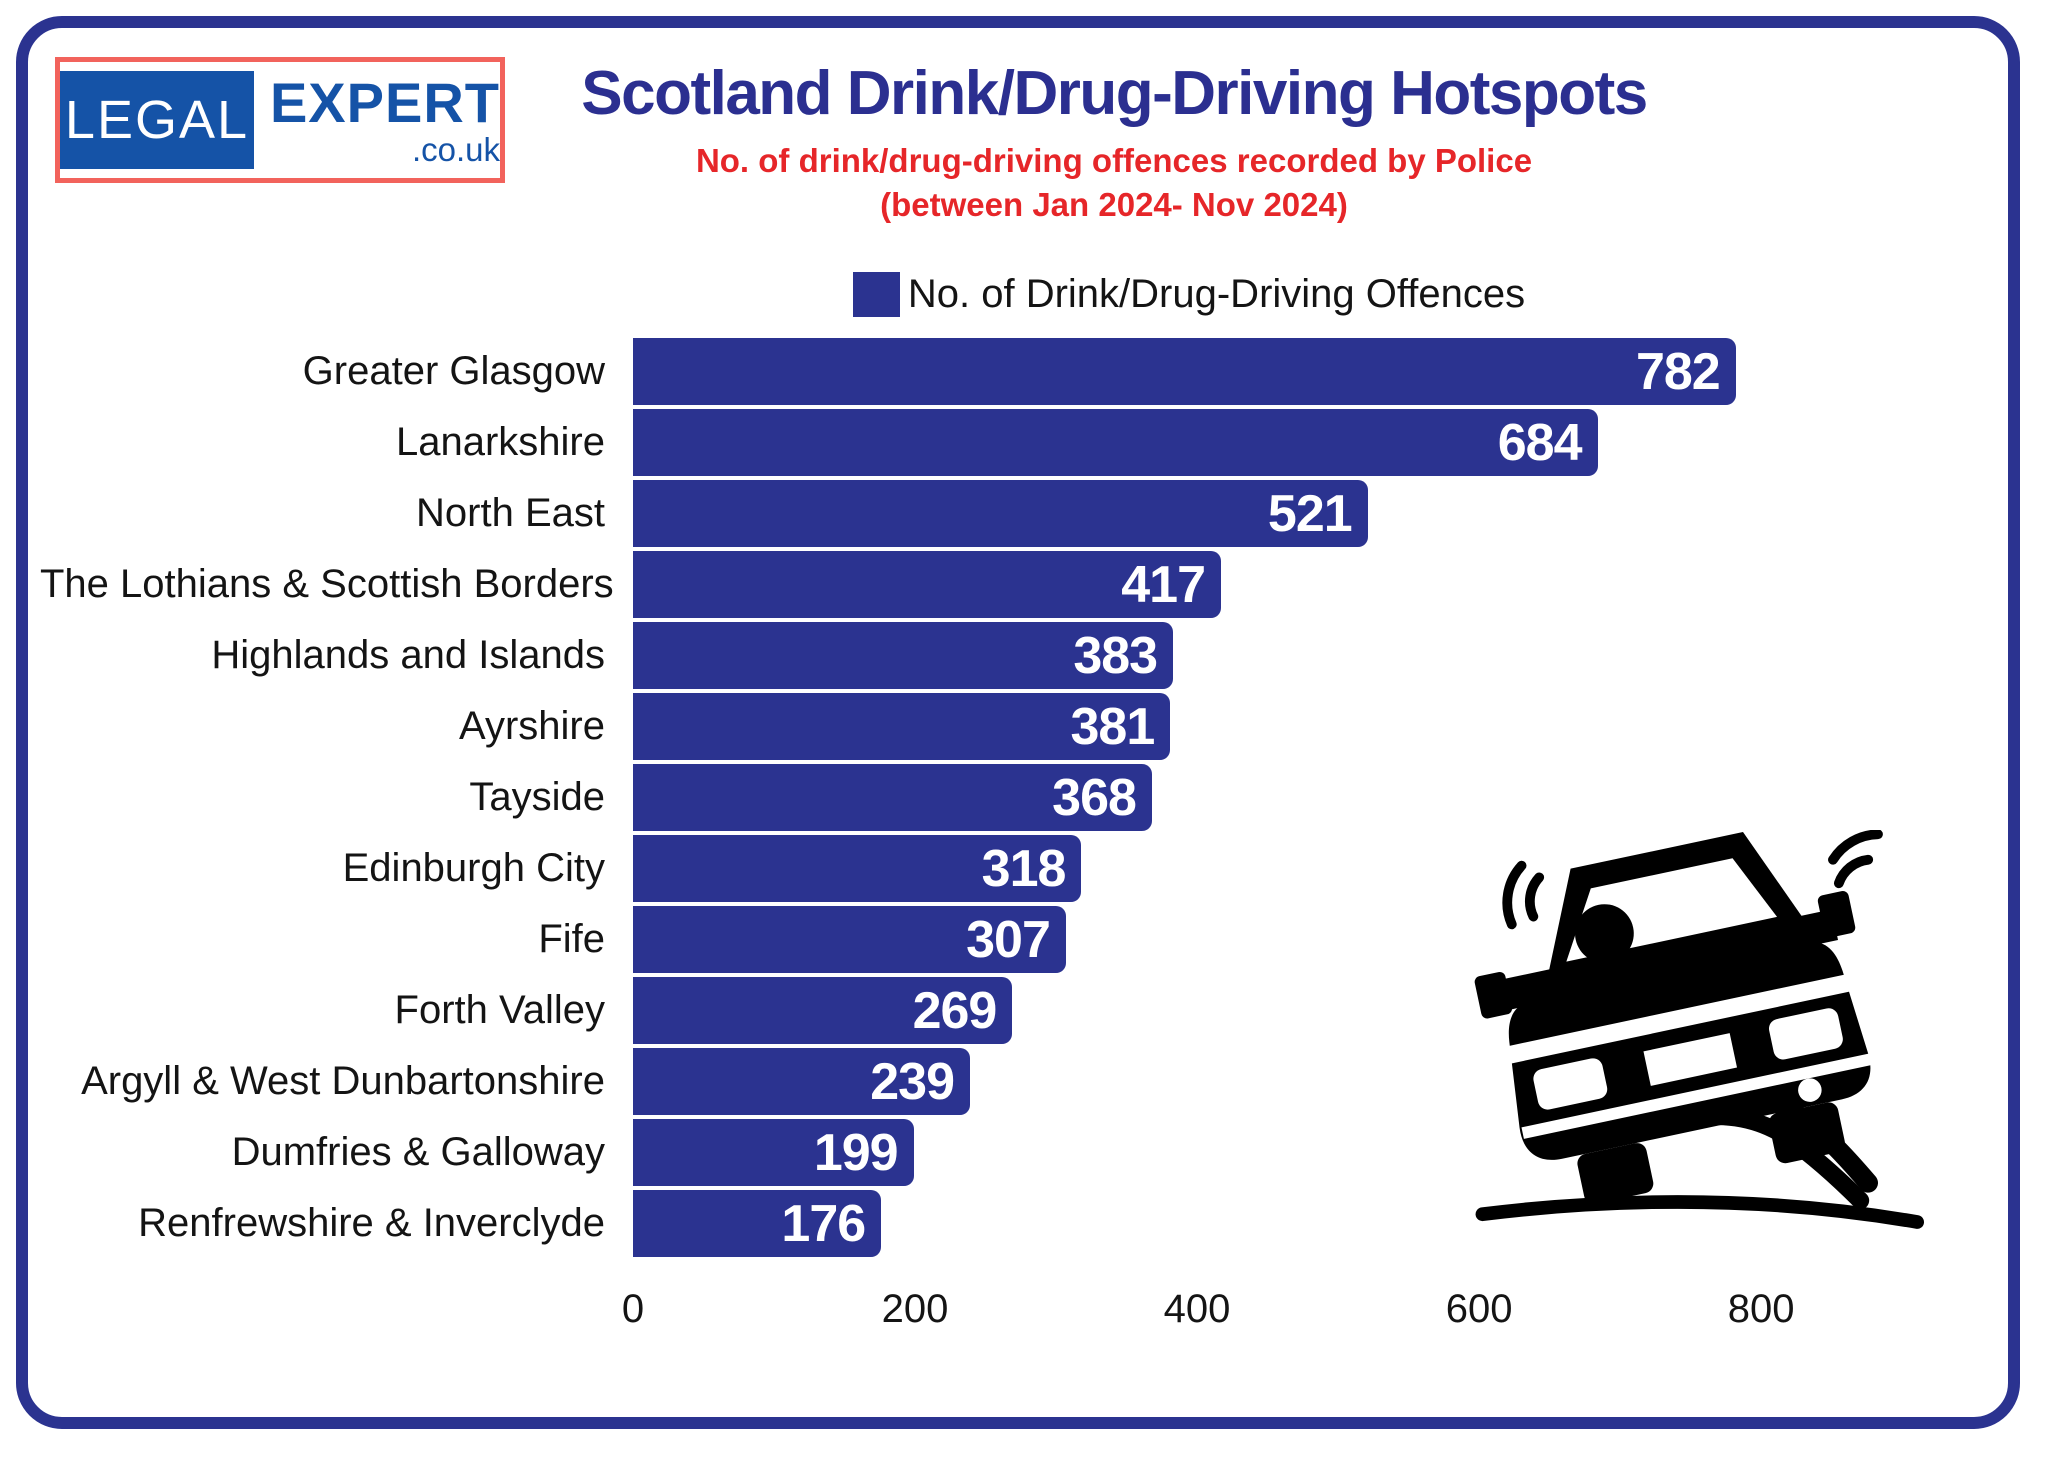 The height and width of the screenshot is (1457, 2048). I want to click on legend-swatch, so click(876, 294).